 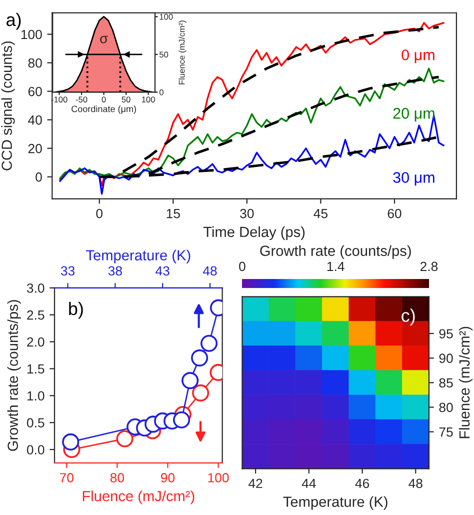 I want to click on y-tick-label: 0.5, so click(x=35, y=423).